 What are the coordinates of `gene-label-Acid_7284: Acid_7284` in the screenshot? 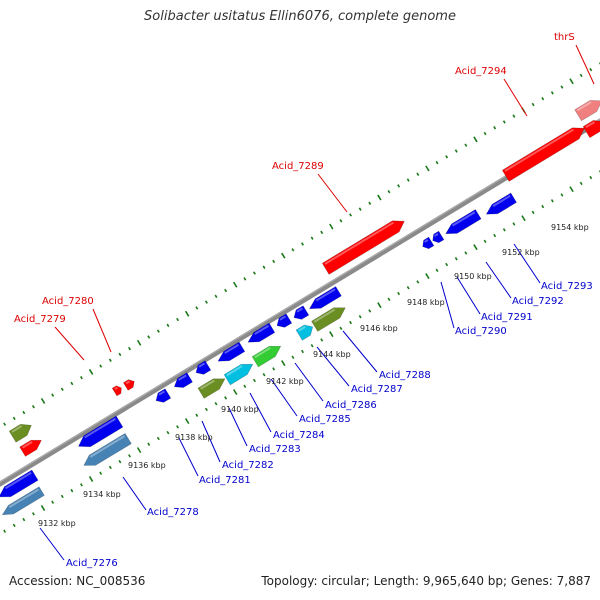 It's located at (299, 435).